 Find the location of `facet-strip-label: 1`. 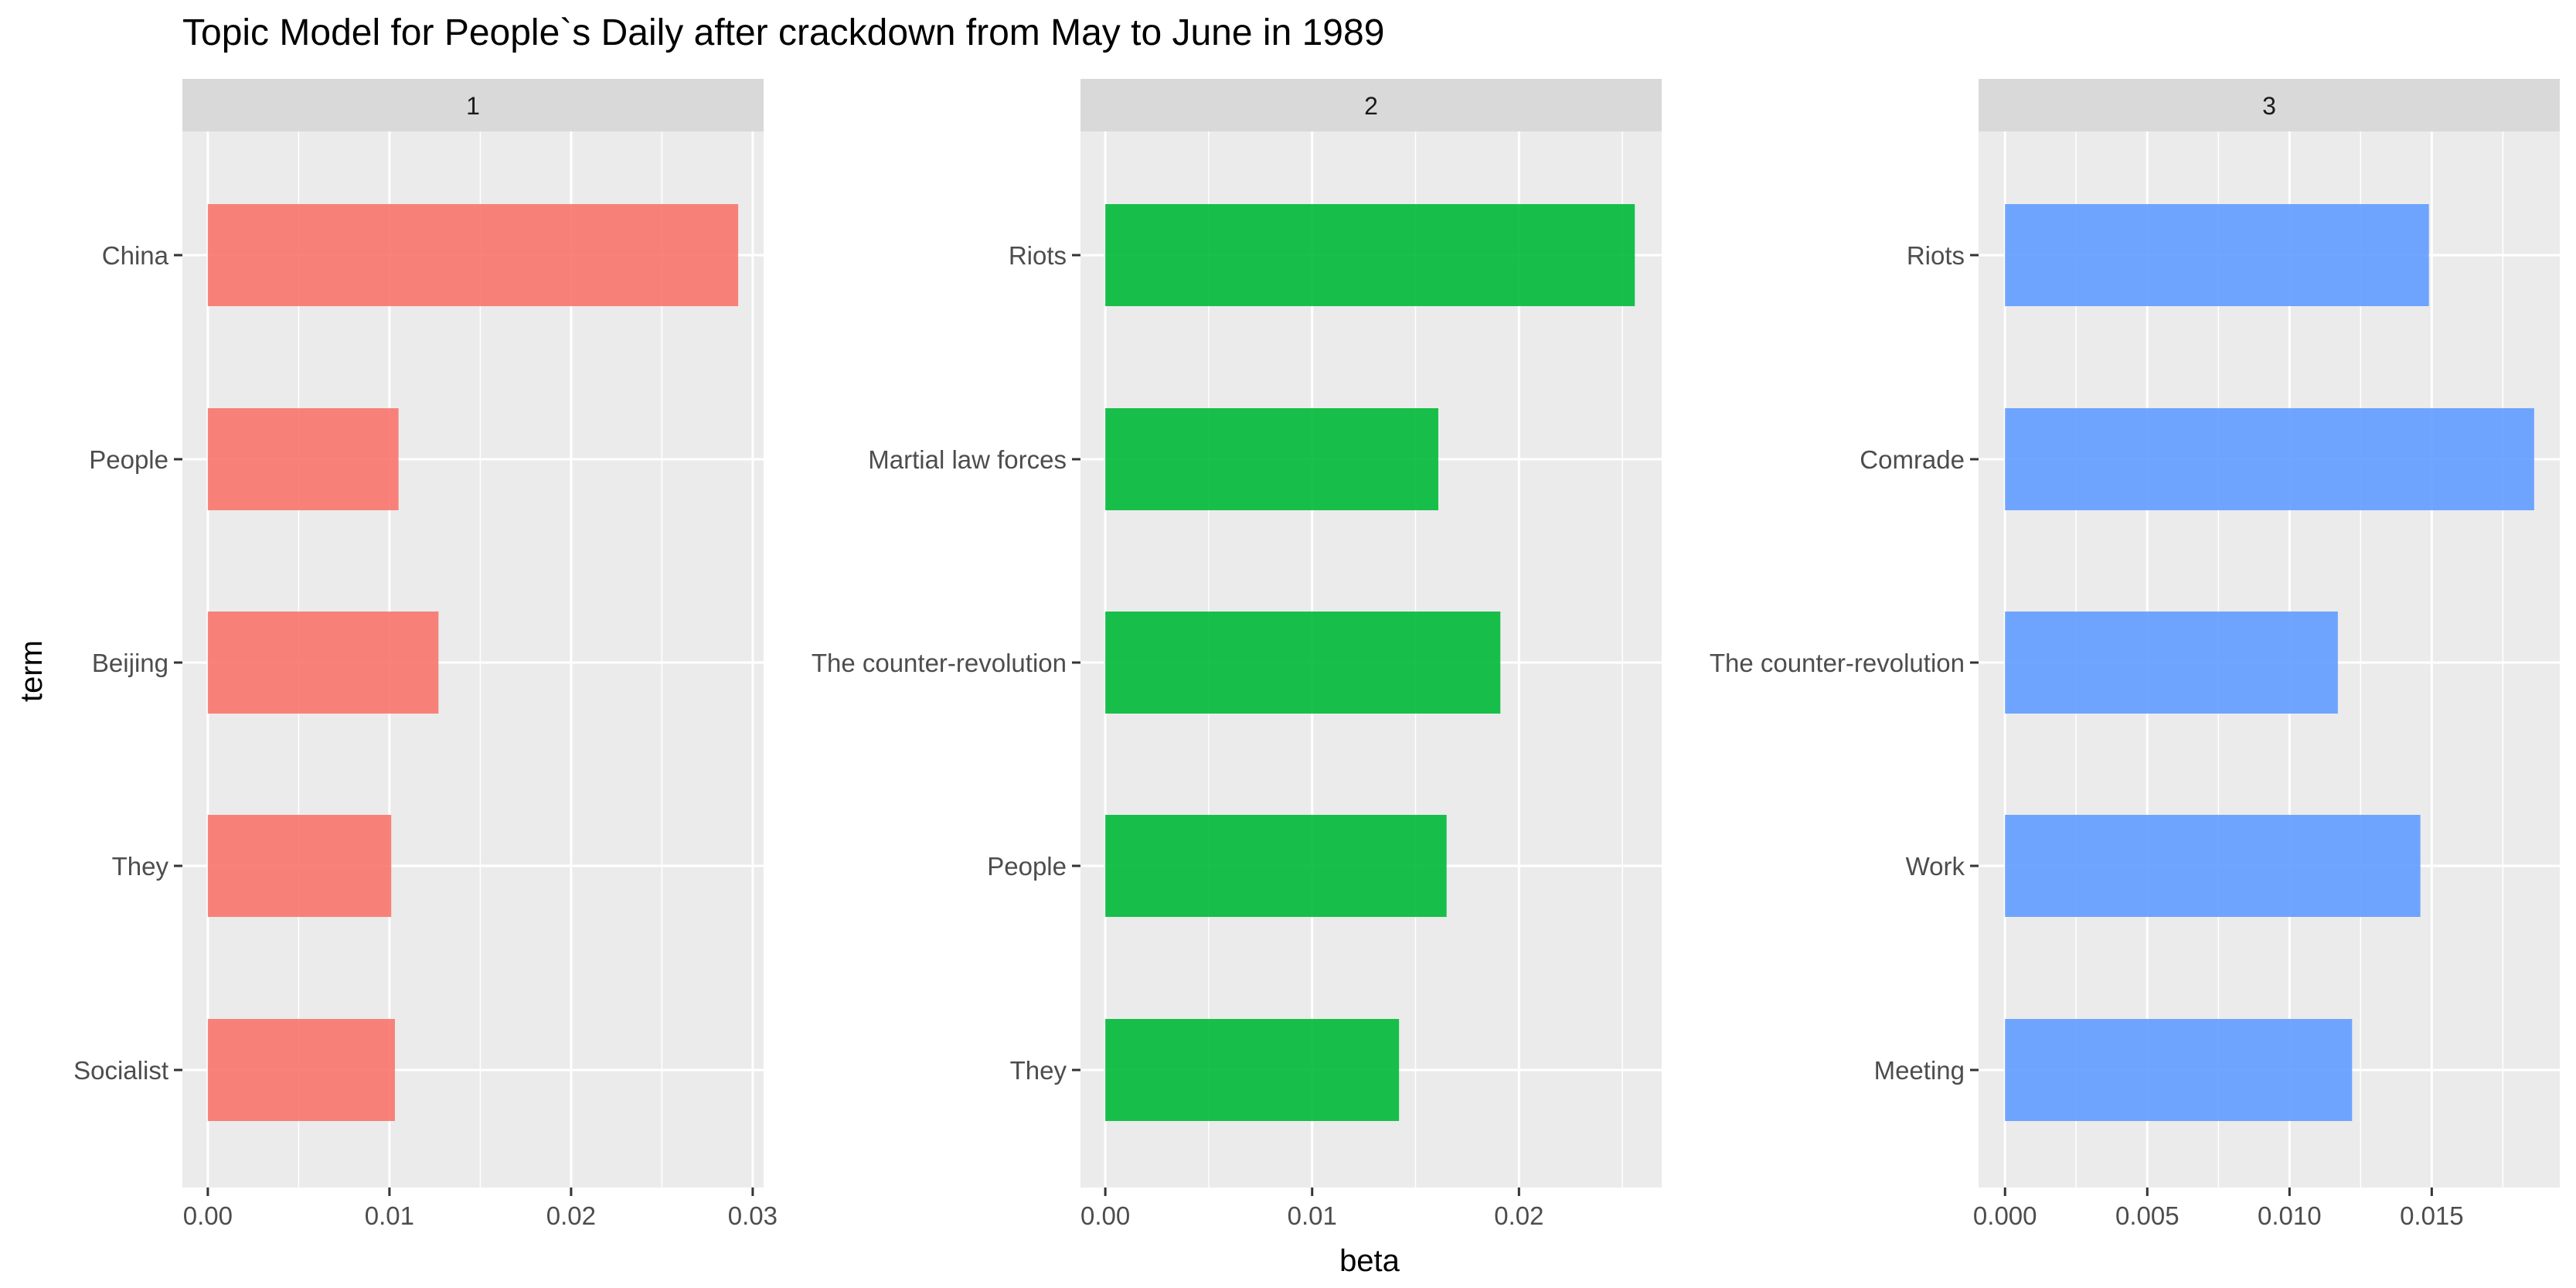

facet-strip-label: 1 is located at coordinates (473, 106).